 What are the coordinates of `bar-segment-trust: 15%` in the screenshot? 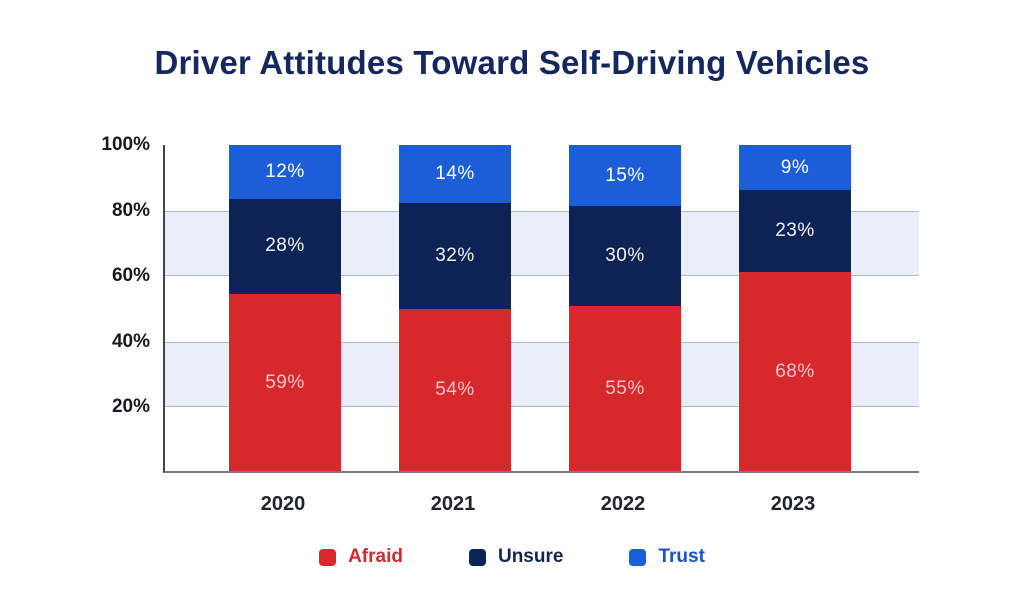 It's located at (625, 175).